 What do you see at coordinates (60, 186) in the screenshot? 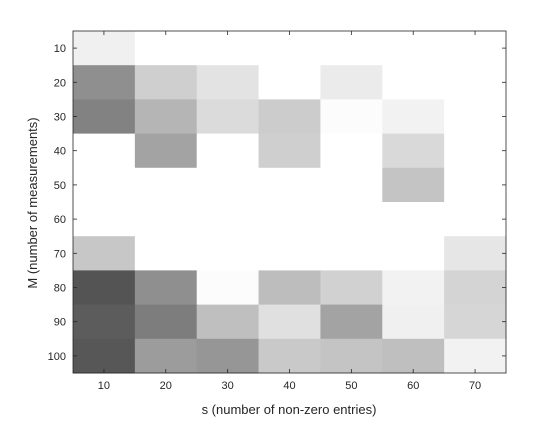
I see `y-tick-label: 50` at bounding box center [60, 186].